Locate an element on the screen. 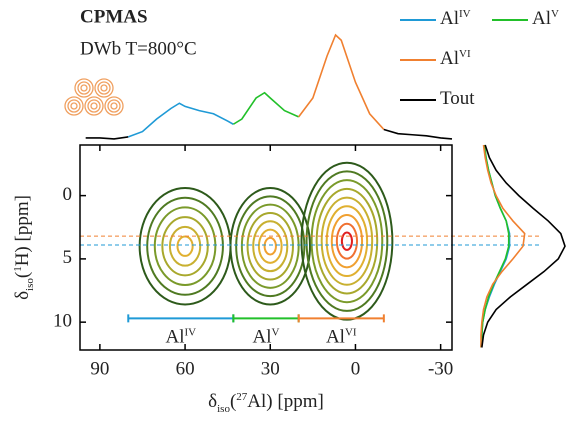 The height and width of the screenshot is (421, 585). label-part: 1 is located at coordinates (18, 269).